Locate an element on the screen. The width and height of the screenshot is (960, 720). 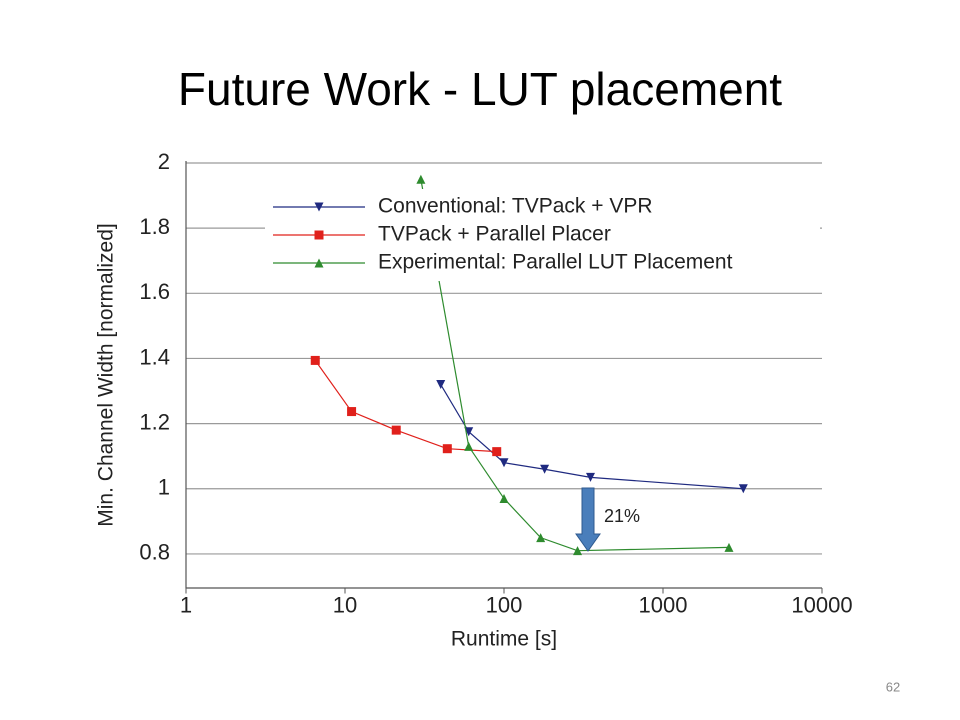
y-tick-label: 0.8 is located at coordinates (154, 552).